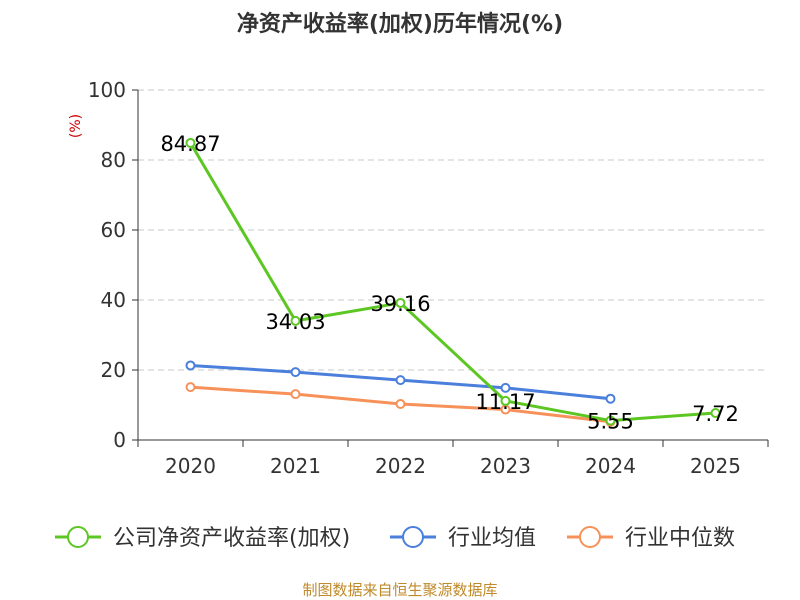  What do you see at coordinates (400, 403) in the screenshot?
I see `data-point-series-2-2022` at bounding box center [400, 403].